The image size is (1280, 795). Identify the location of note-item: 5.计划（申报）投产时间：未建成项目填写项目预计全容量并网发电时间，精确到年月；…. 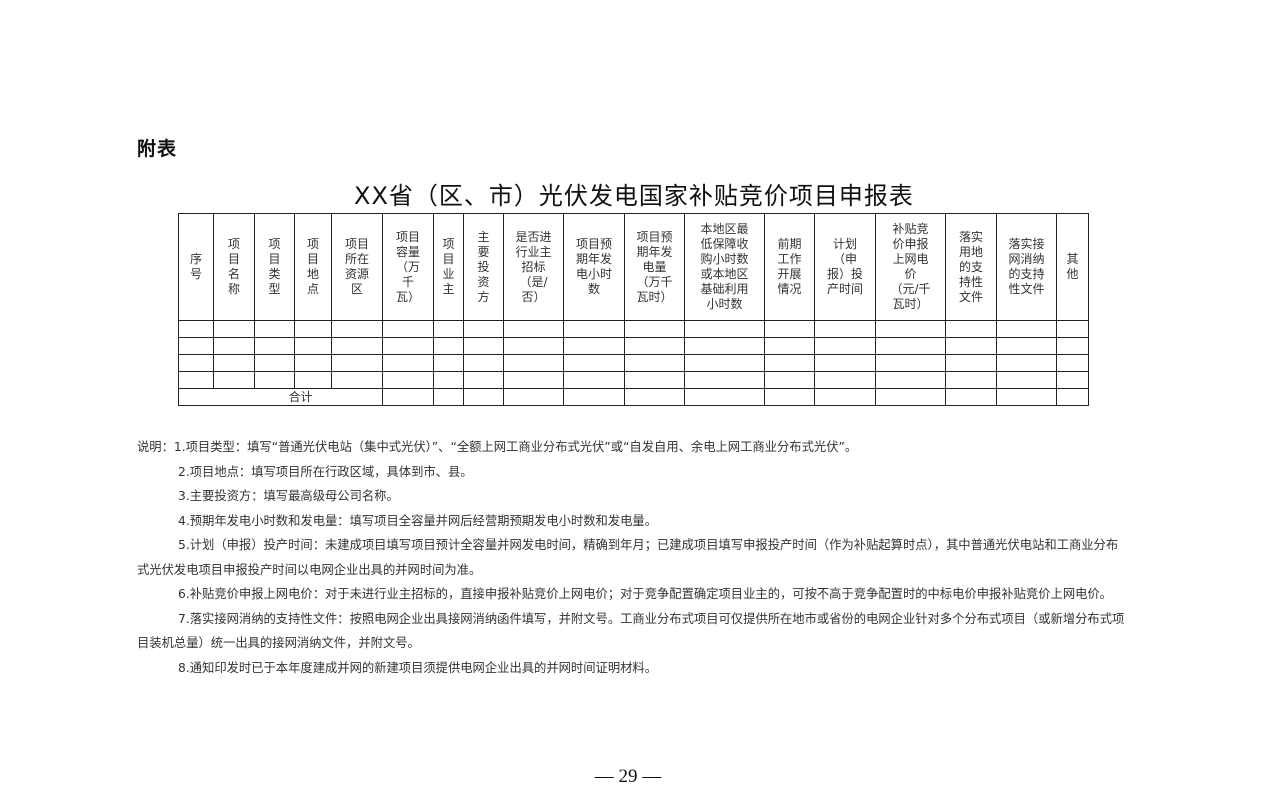
(628, 557).